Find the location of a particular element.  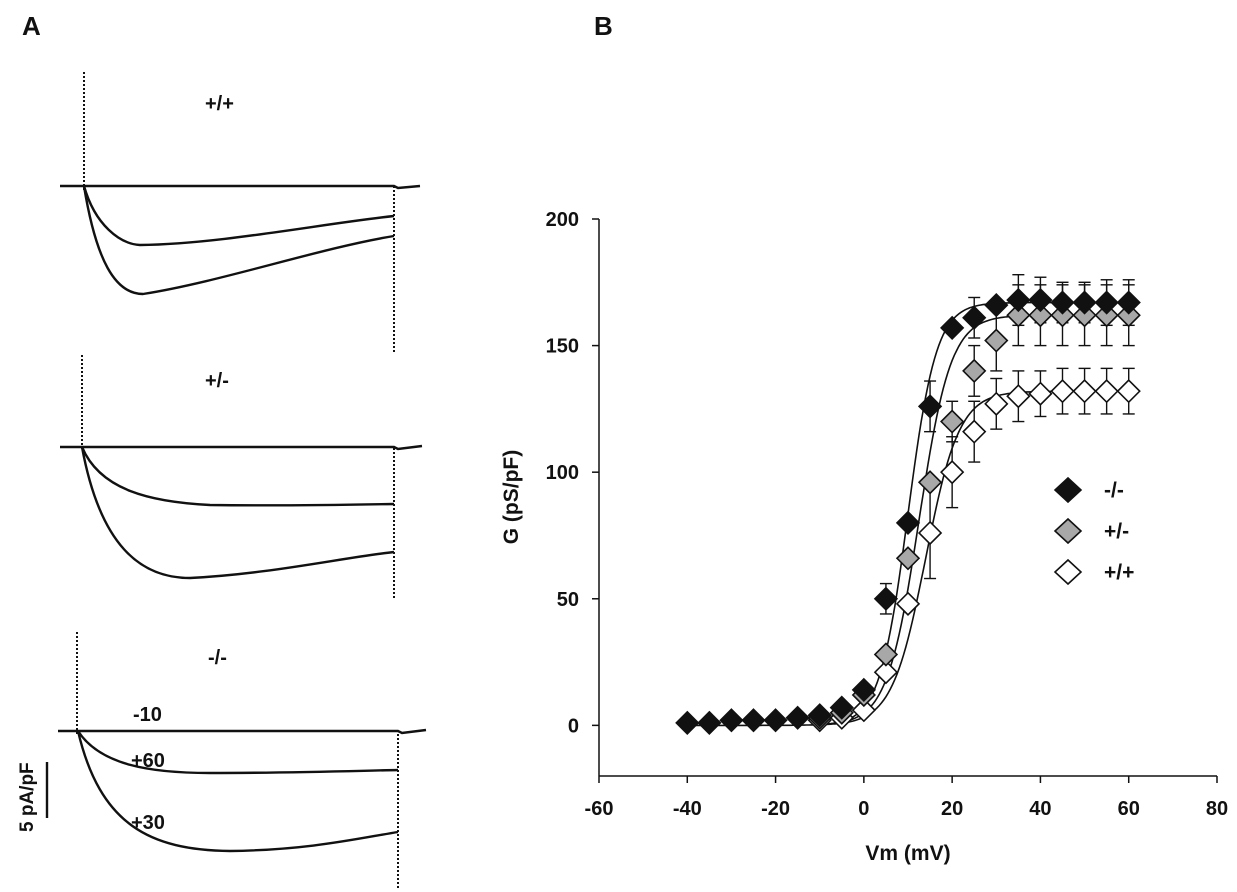

legend-label: +/- is located at coordinates (1116, 531).